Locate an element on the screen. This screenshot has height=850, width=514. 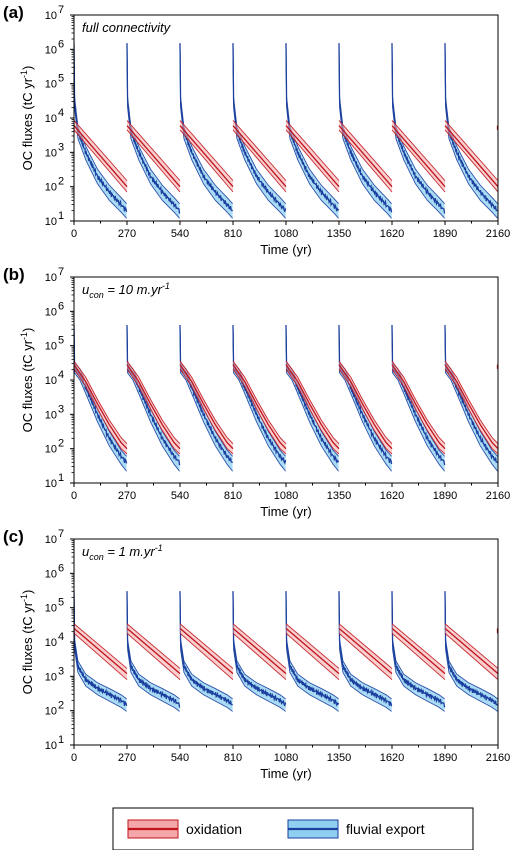
y-tick-label-exponent: 1 is located at coordinates (61, 216).